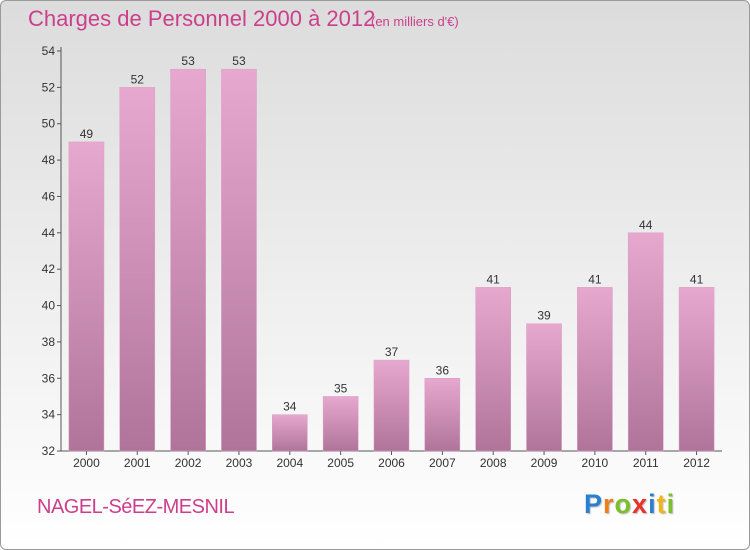 The width and height of the screenshot is (750, 550). What do you see at coordinates (49, 415) in the screenshot?
I see `y-tick-label: 34` at bounding box center [49, 415].